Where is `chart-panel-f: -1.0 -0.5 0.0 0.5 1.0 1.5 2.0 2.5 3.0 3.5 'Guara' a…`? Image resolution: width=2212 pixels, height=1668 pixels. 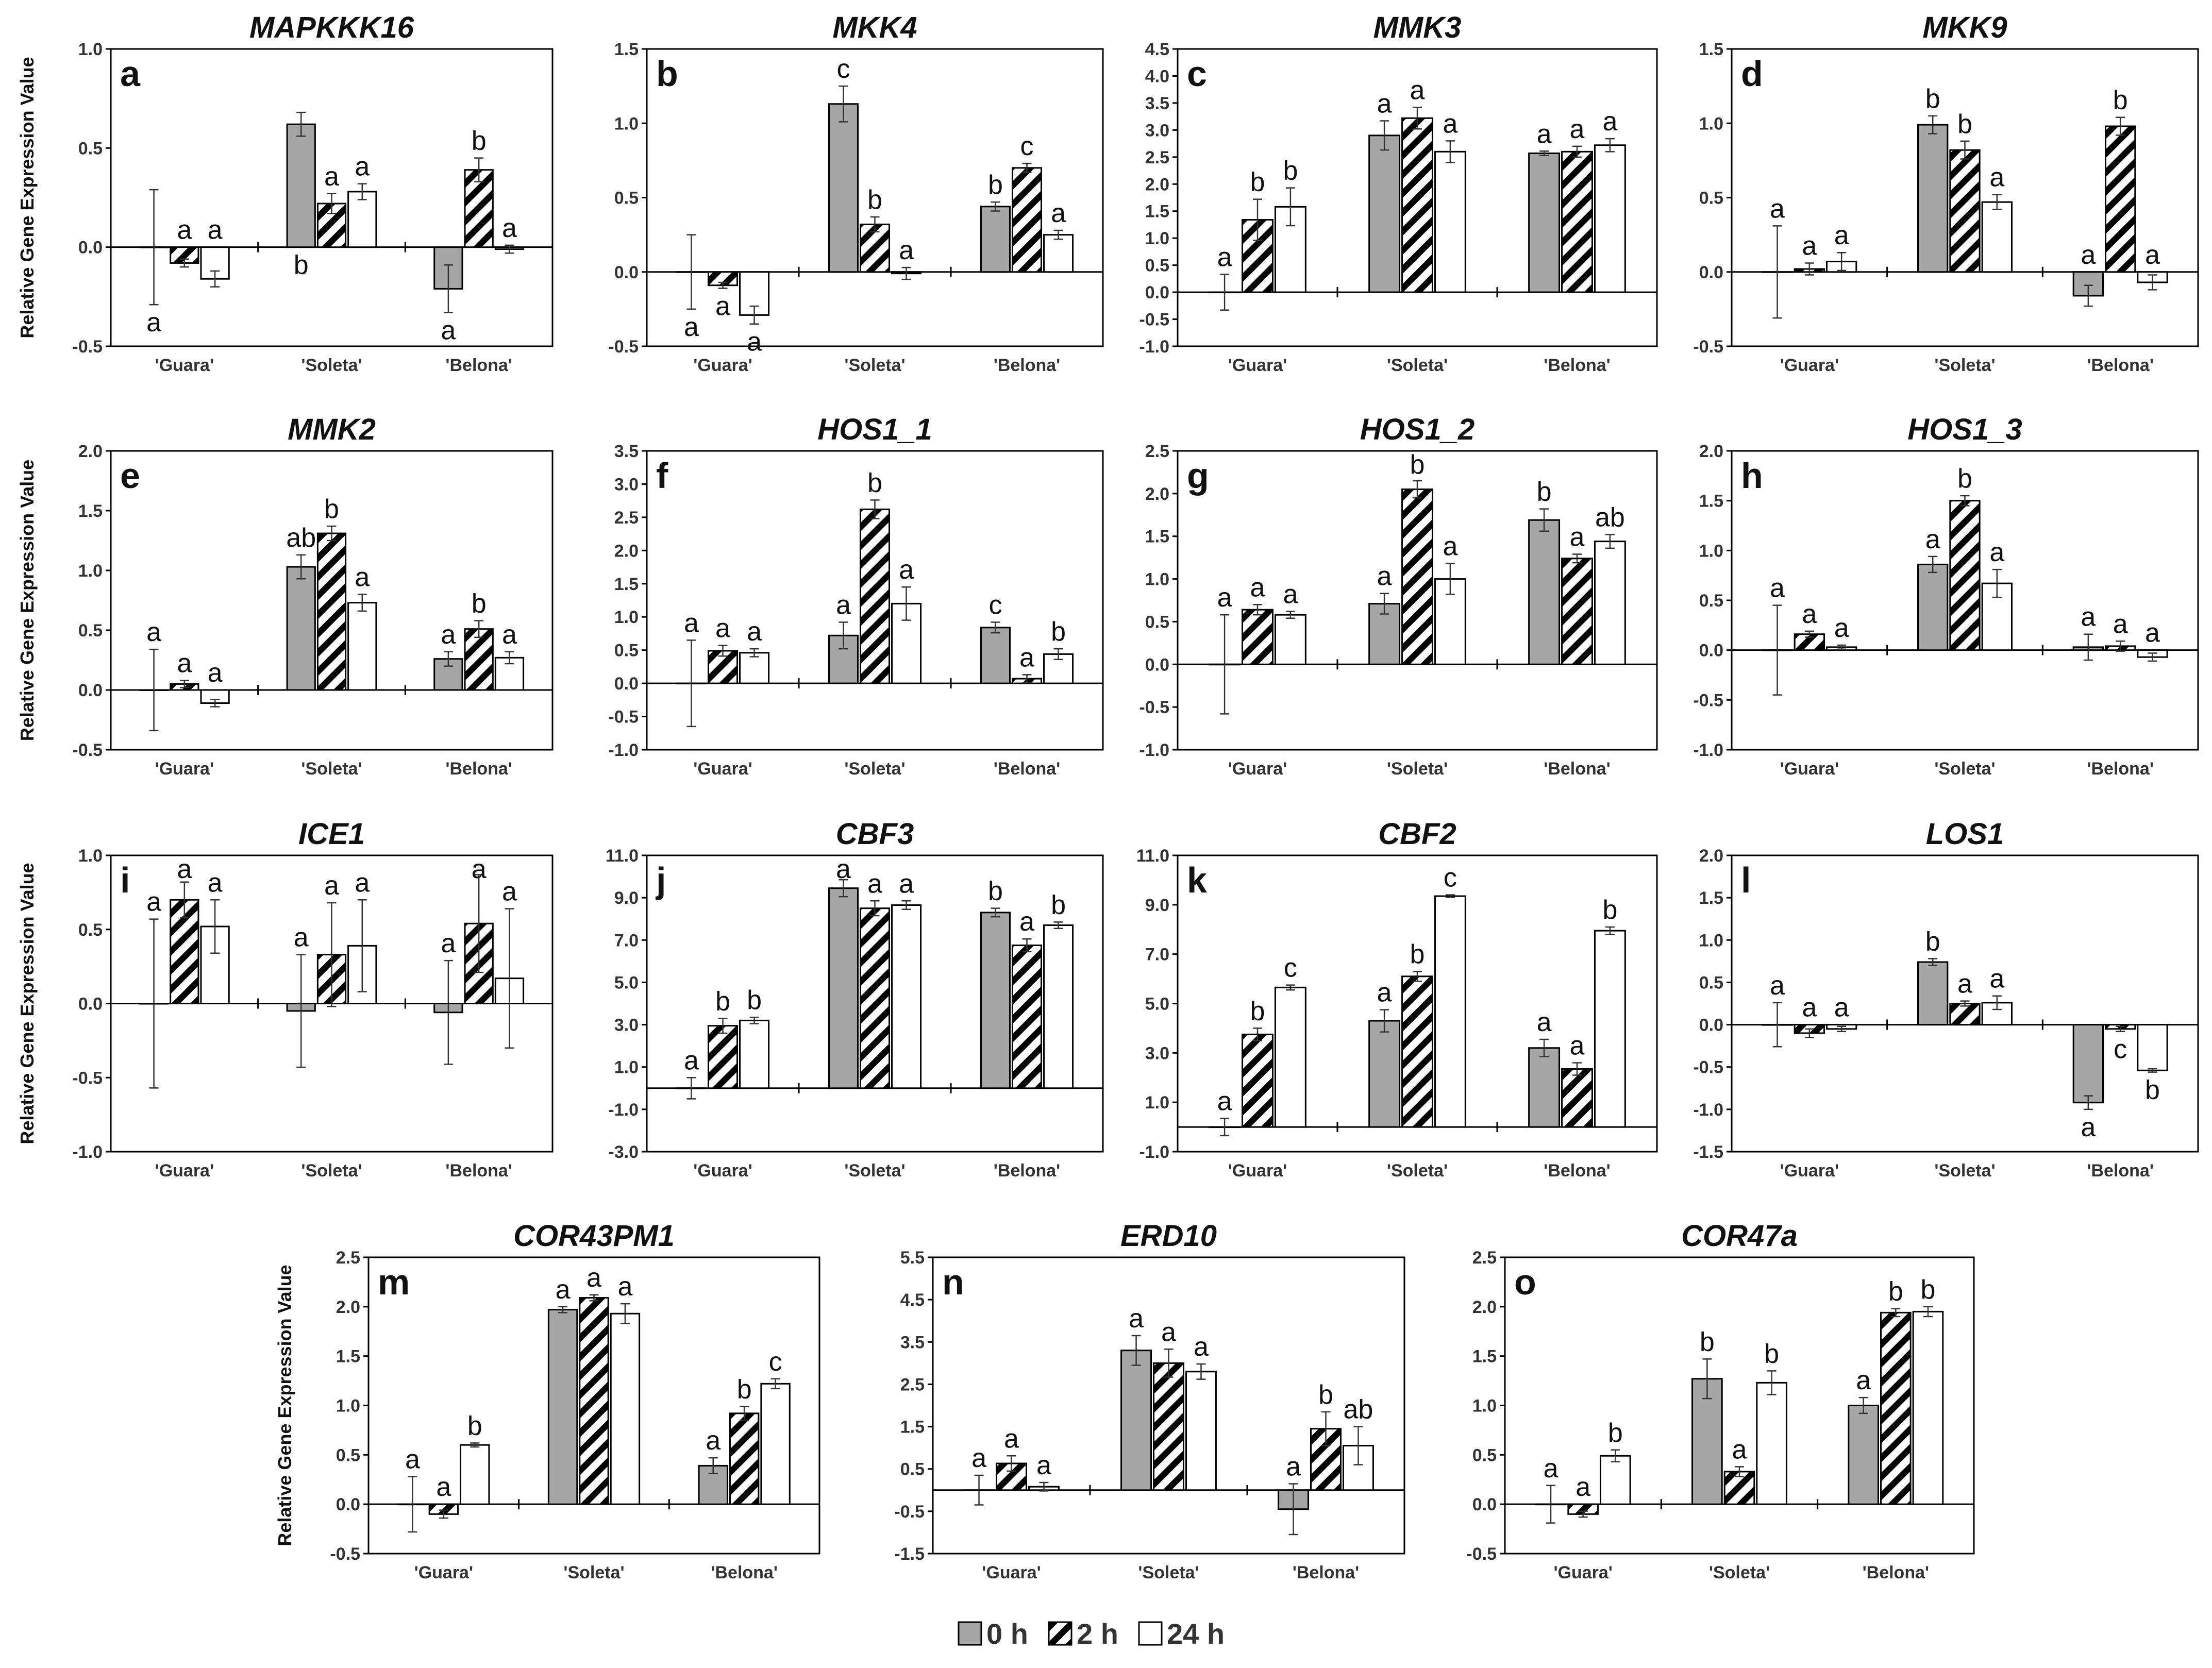 chart-panel-f: -1.0 -0.5 0.0 0.5 1.0 1.5 2.0 2.5 3.0 3.5 'Guara' a… is located at coordinates (856, 596).